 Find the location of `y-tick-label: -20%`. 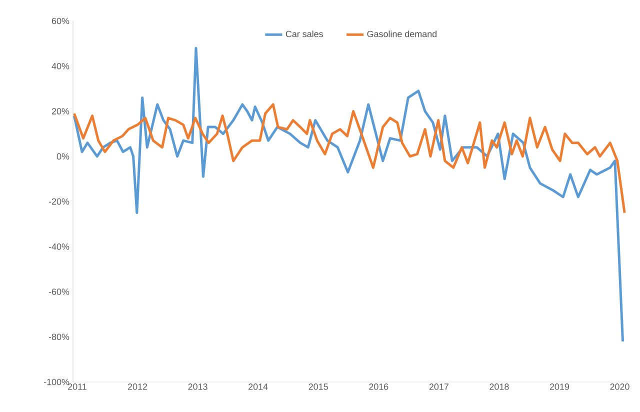

y-tick-label: -20% is located at coordinates (59, 201).